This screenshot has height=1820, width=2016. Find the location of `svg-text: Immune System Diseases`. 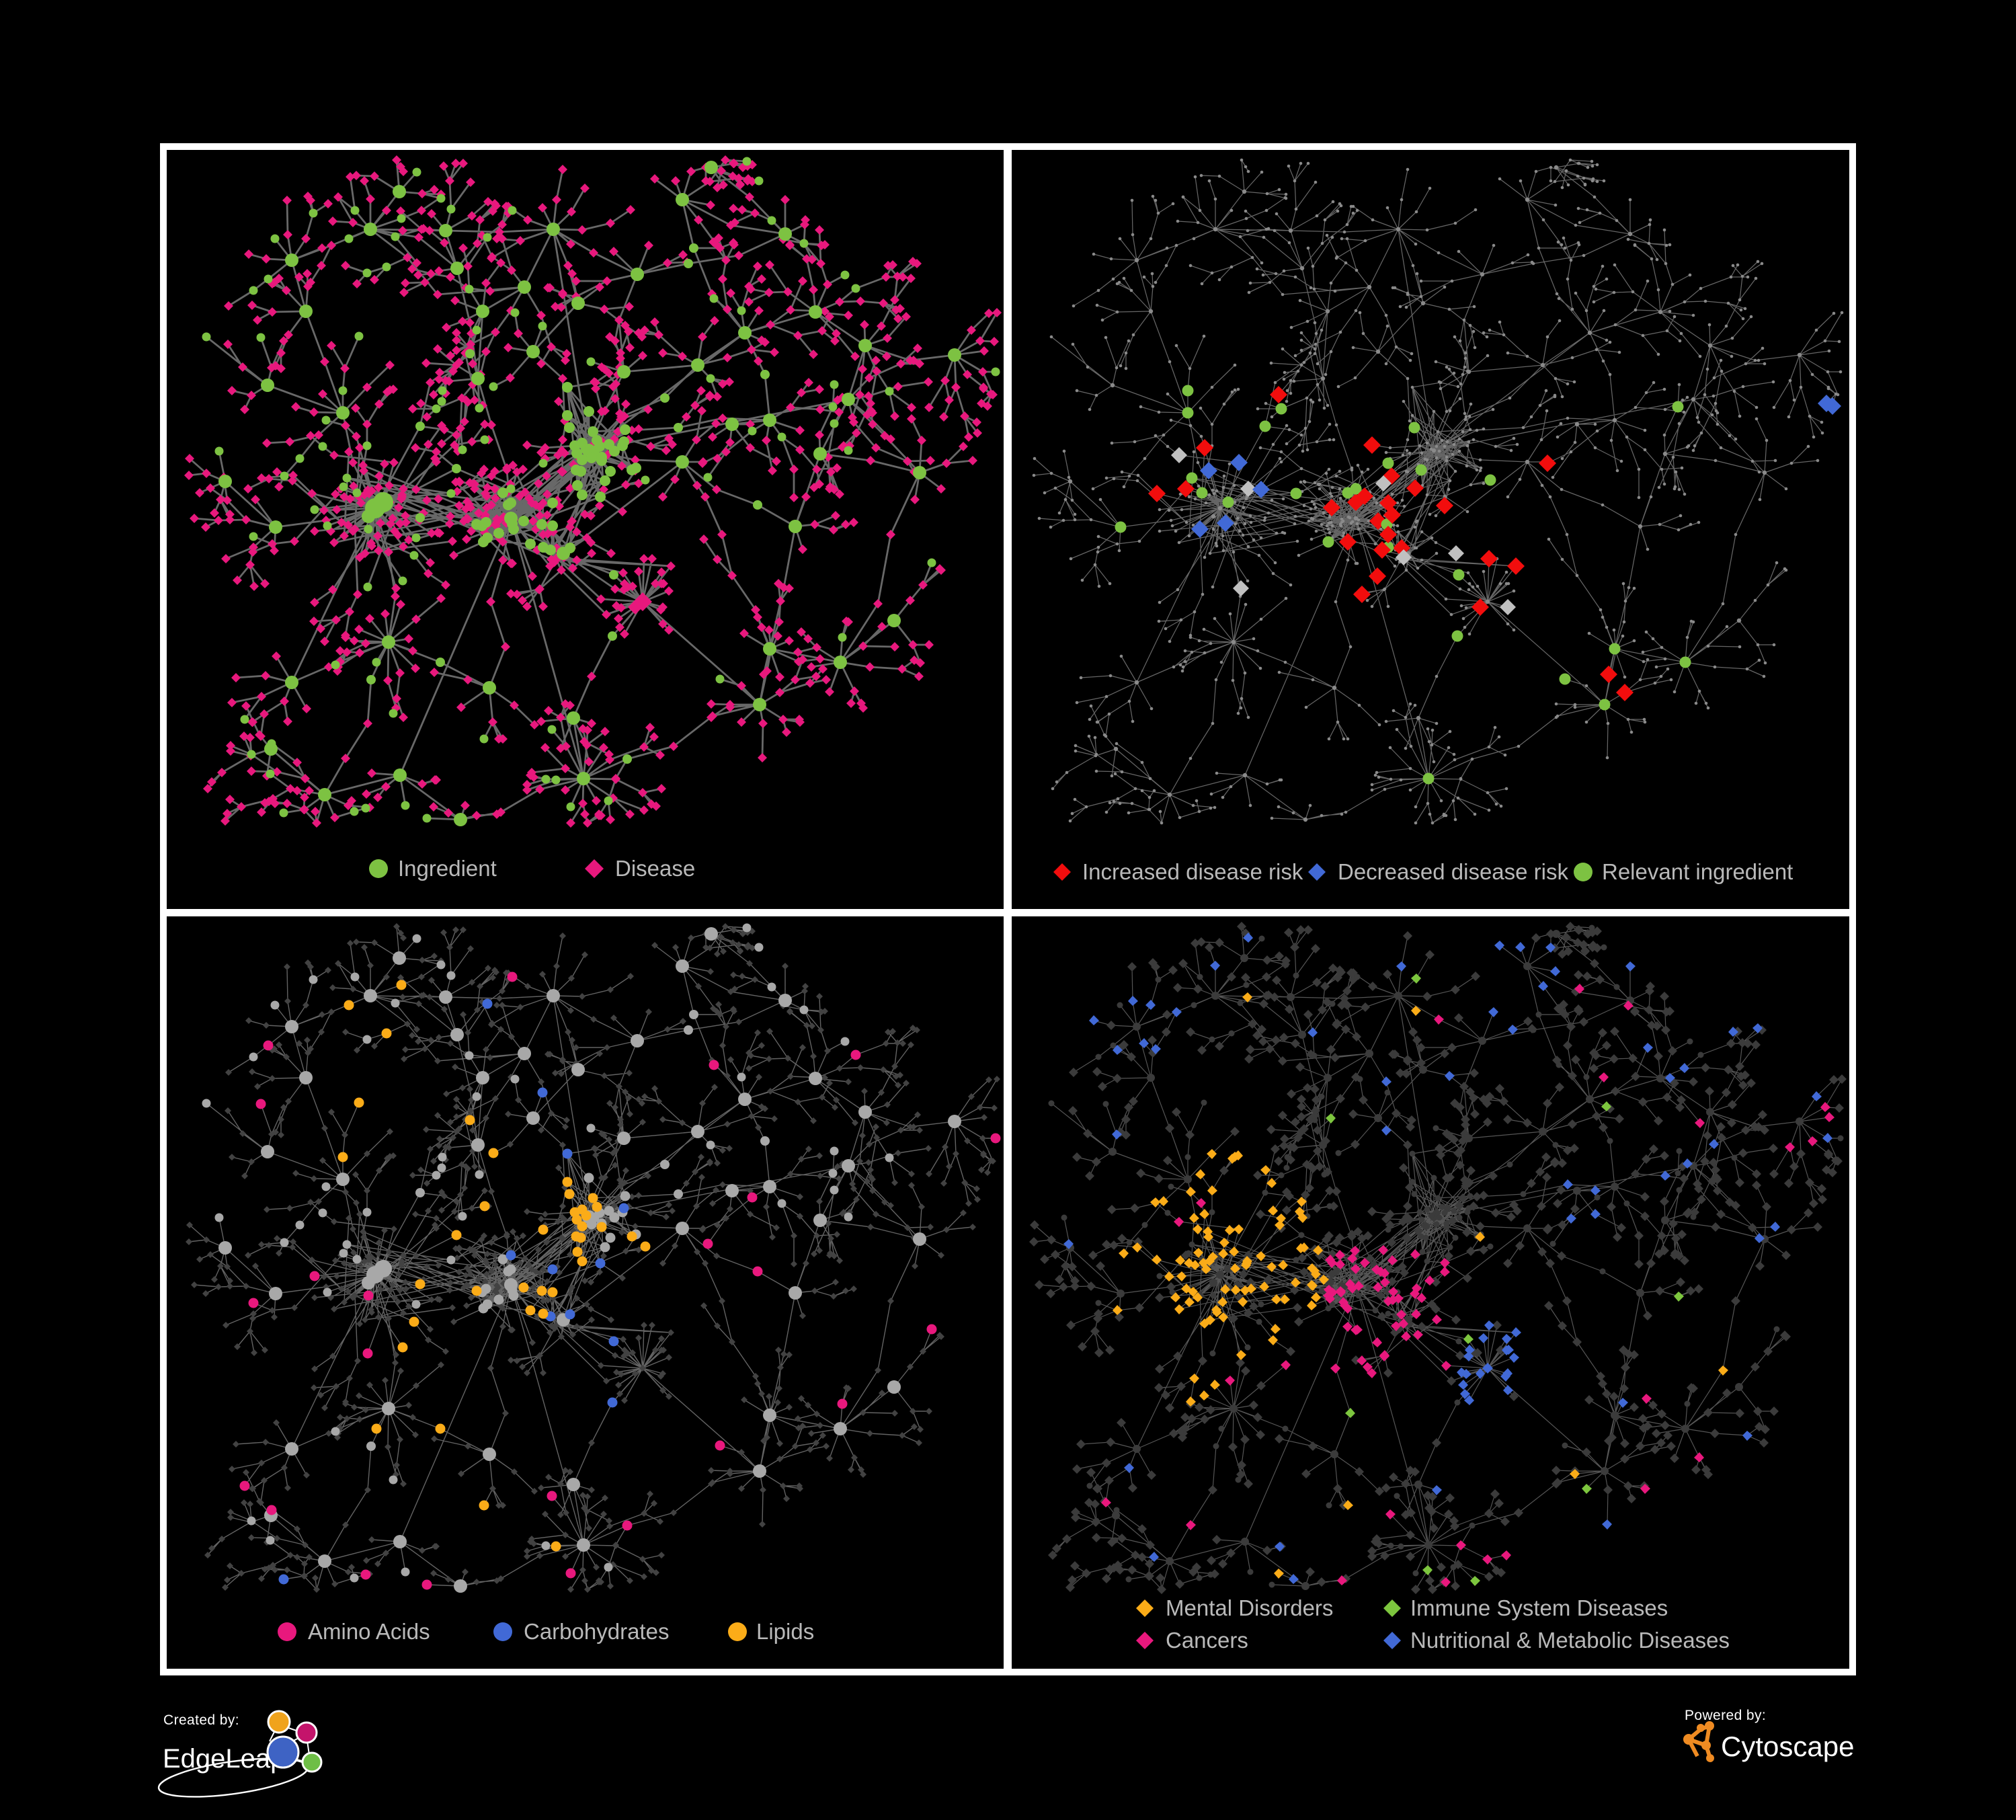

svg-text: Immune System Diseases is located at coordinates (1539, 1607).